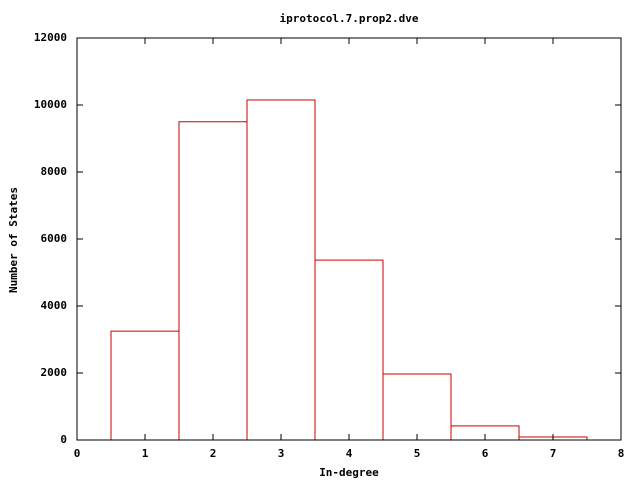 The image size is (640, 480). What do you see at coordinates (54, 238) in the screenshot?
I see `y-tick-label: 6000` at bounding box center [54, 238].